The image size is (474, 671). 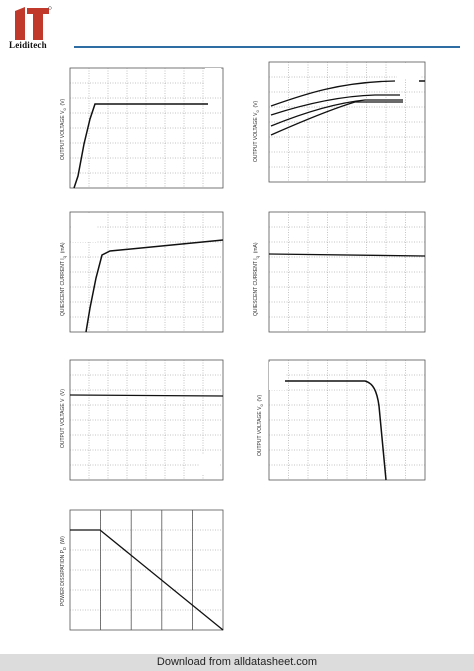 I want to click on graph-output-voltage-4: OUTPUT VOLTAGE Vo (V), so click(x=342, y=421).